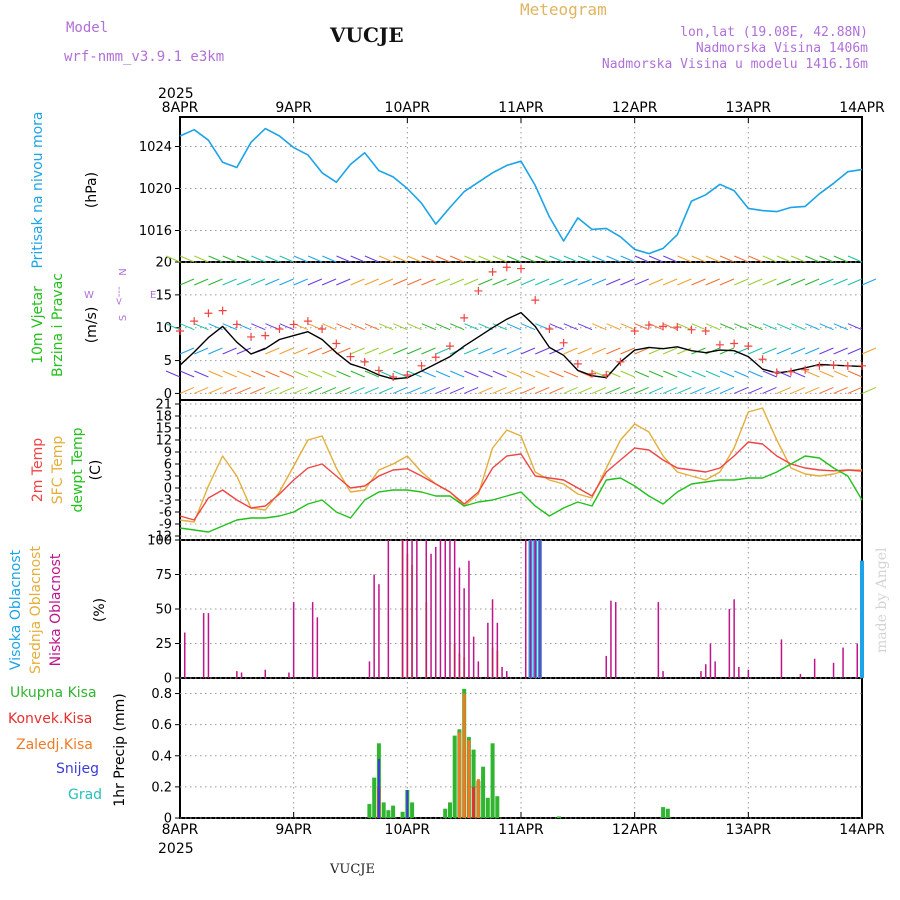  I want to click on y-tick-label: -12, so click(161, 537).